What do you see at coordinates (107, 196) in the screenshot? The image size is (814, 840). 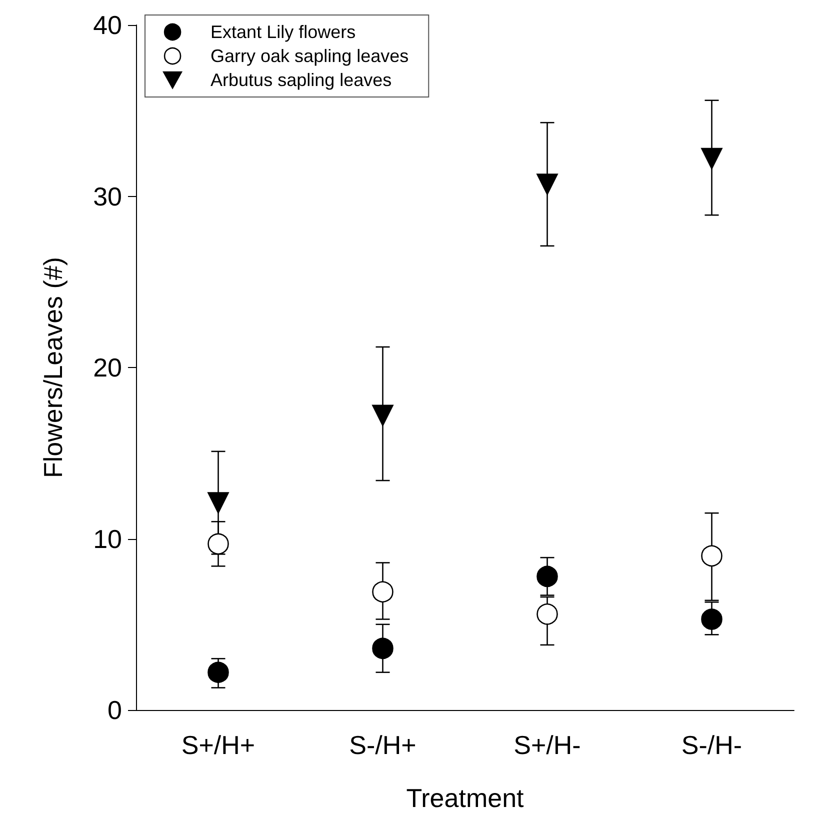 I see `y-tick-label: 30` at bounding box center [107, 196].